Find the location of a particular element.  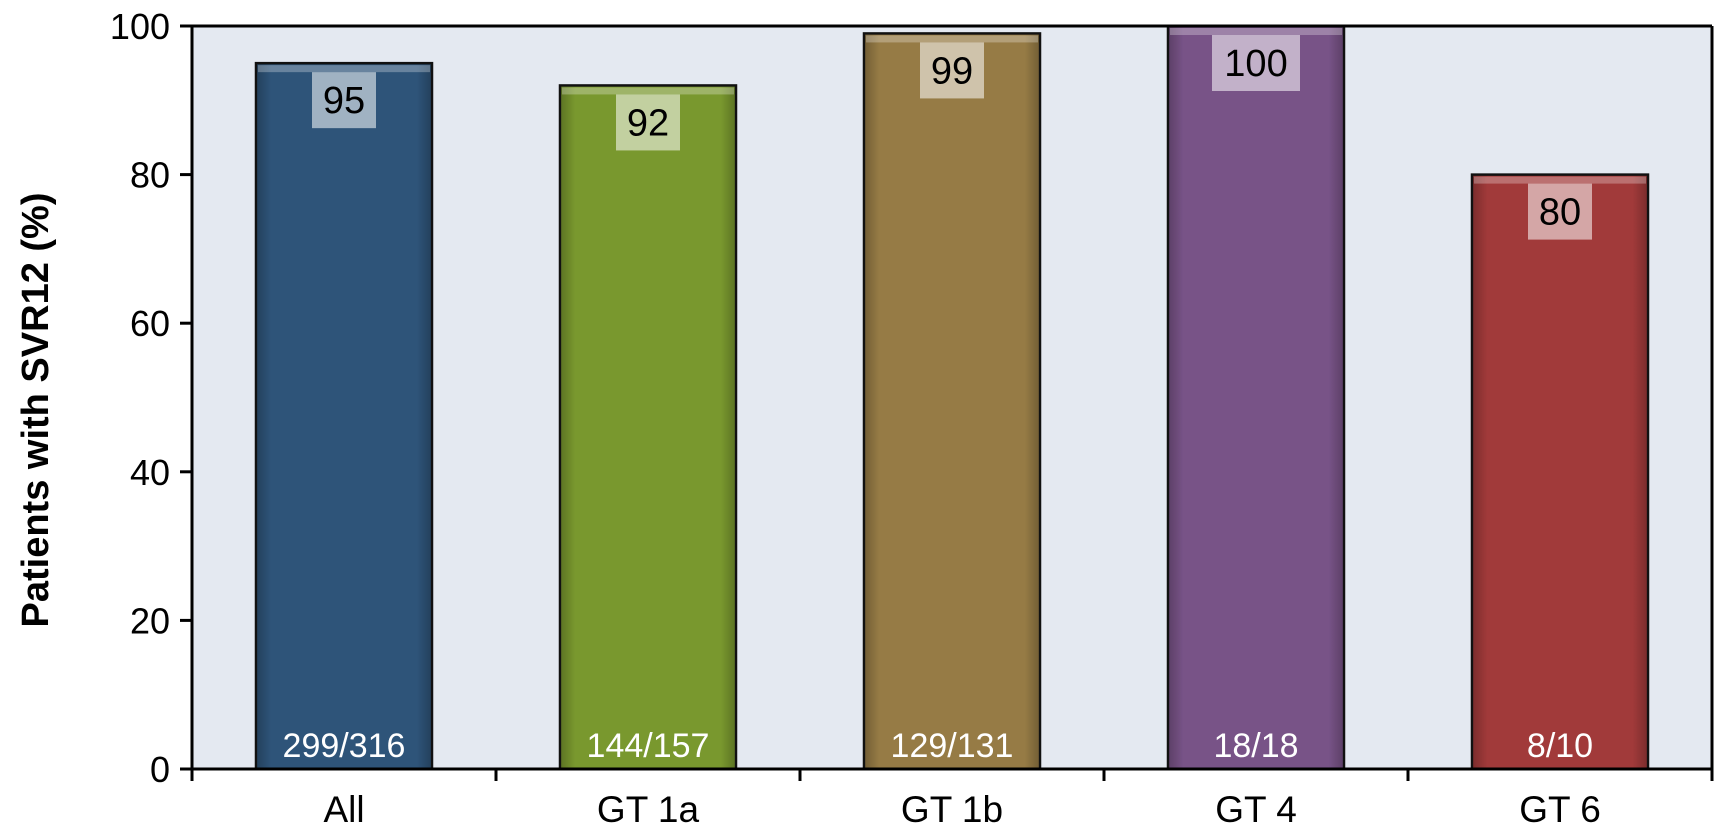

bar-group: 95 299/316 is located at coordinates (344, 416).